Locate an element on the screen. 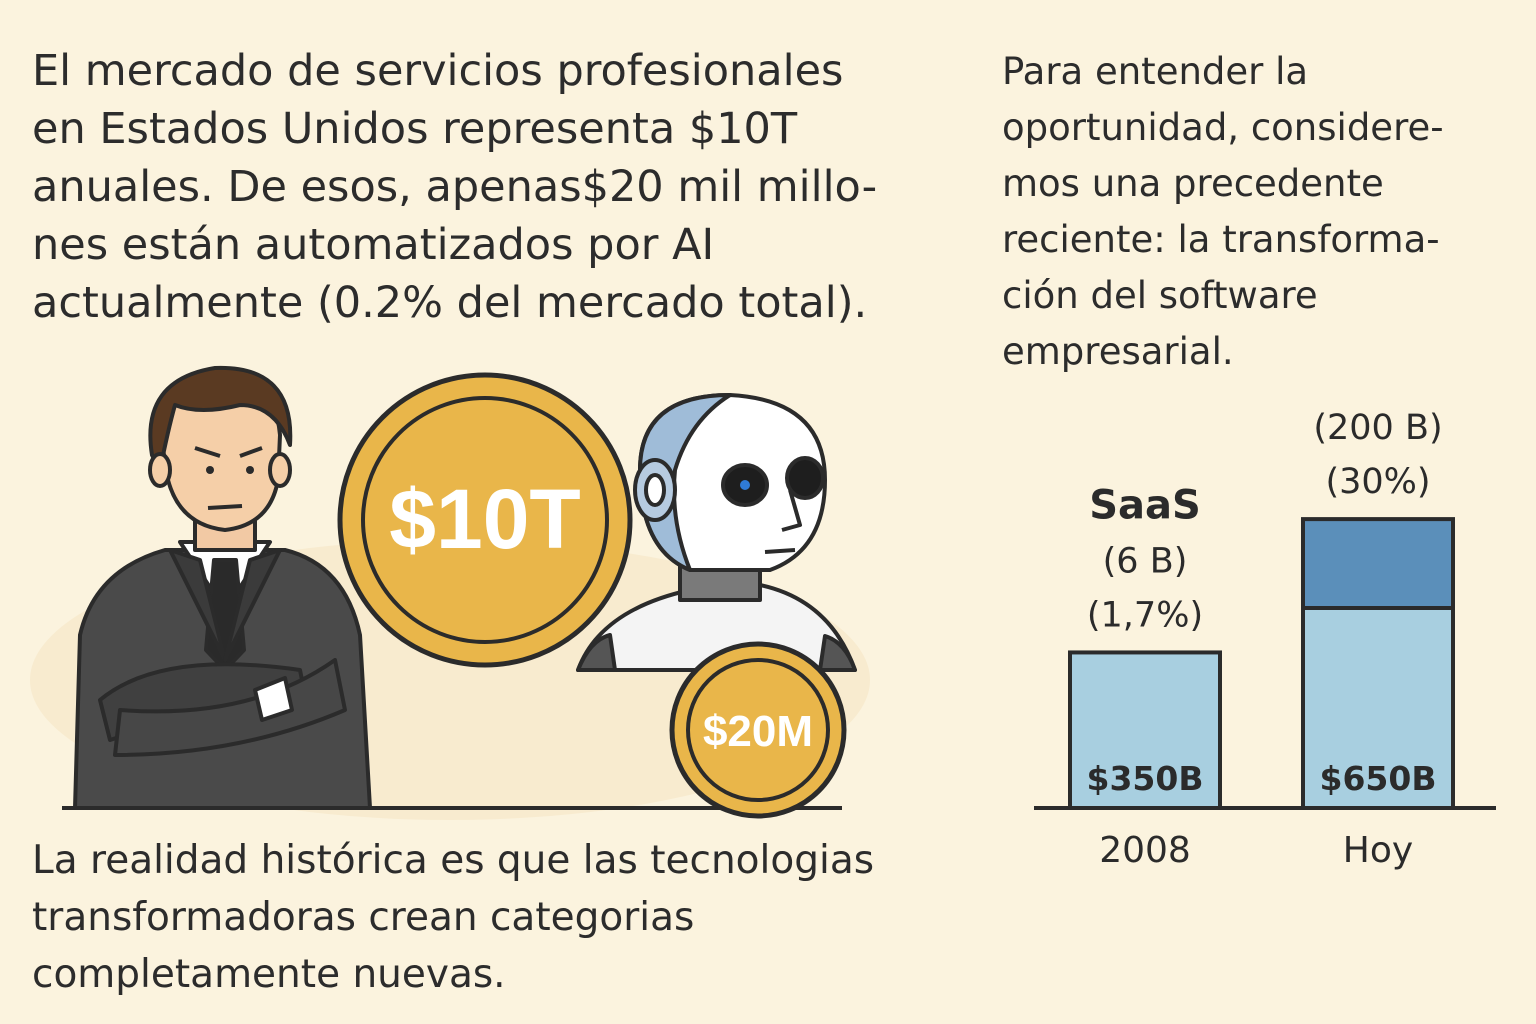 Image resolution: width=1536 pixels, height=1024 pixels. bar-value-label: $650B is located at coordinates (1378, 778).